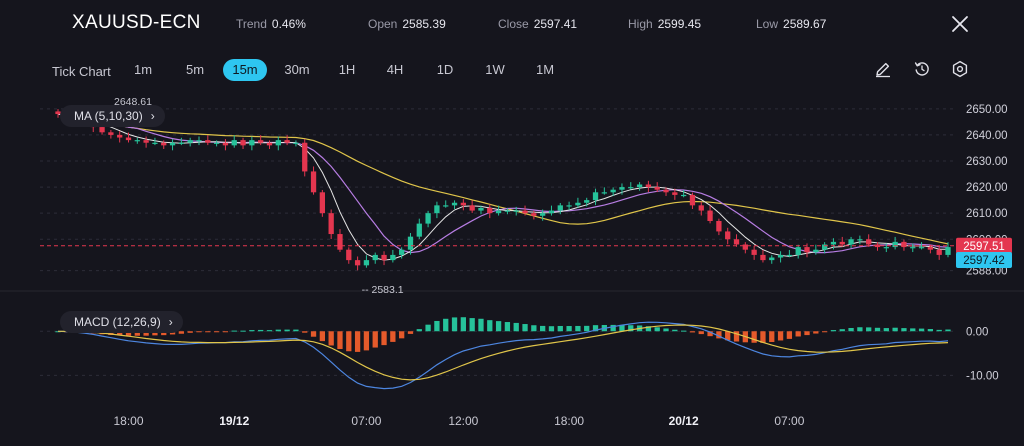 This screenshot has height=446, width=1024. I want to click on timeframe-1m-button: 1m, so click(143, 69).